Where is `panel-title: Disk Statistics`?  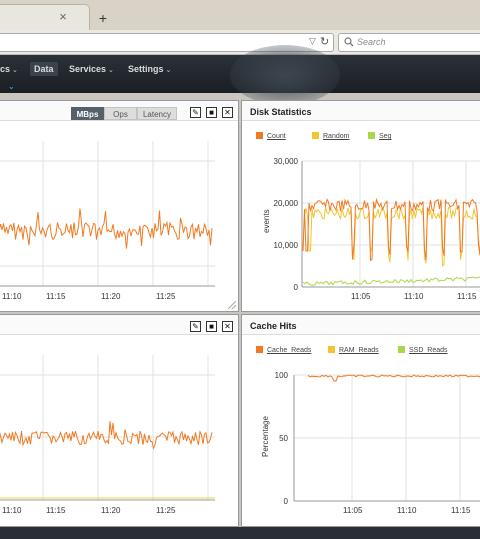
panel-title: Disk Statistics is located at coordinates (281, 112).